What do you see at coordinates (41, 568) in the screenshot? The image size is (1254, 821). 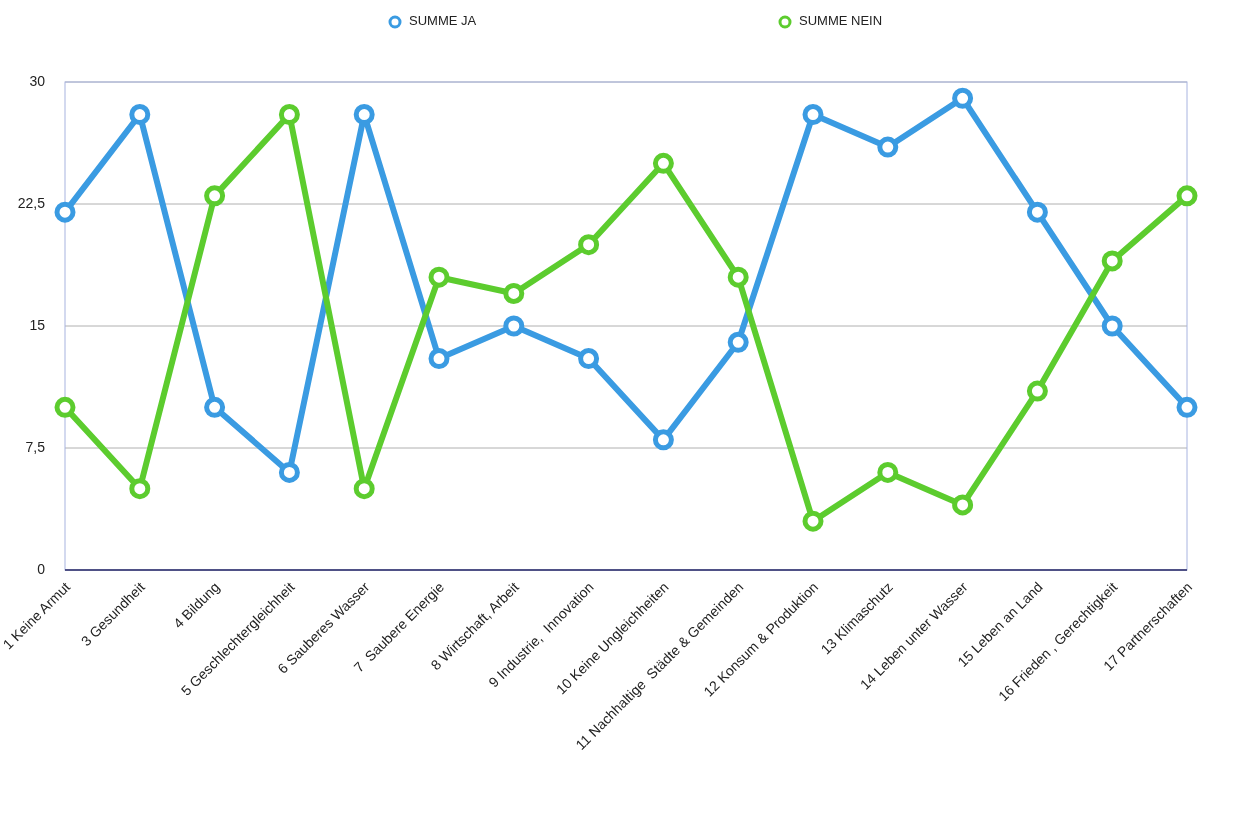 I see `y-tick-label: 0` at bounding box center [41, 568].